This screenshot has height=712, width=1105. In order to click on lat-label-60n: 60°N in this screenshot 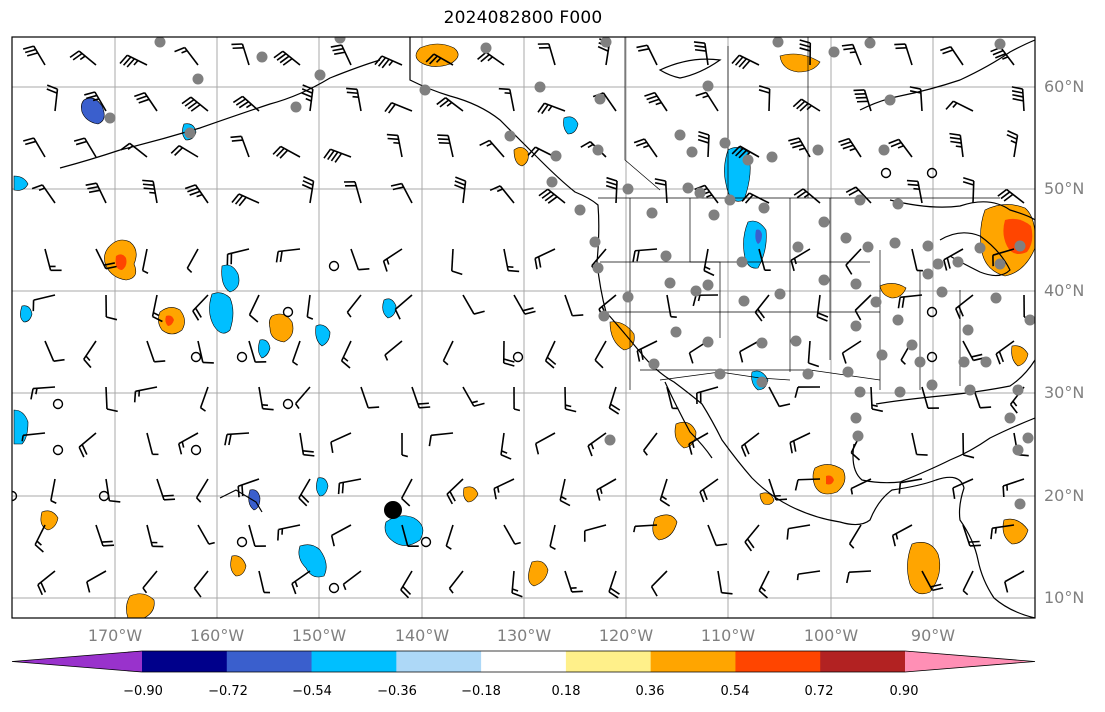, I will do `click(1064, 86)`.